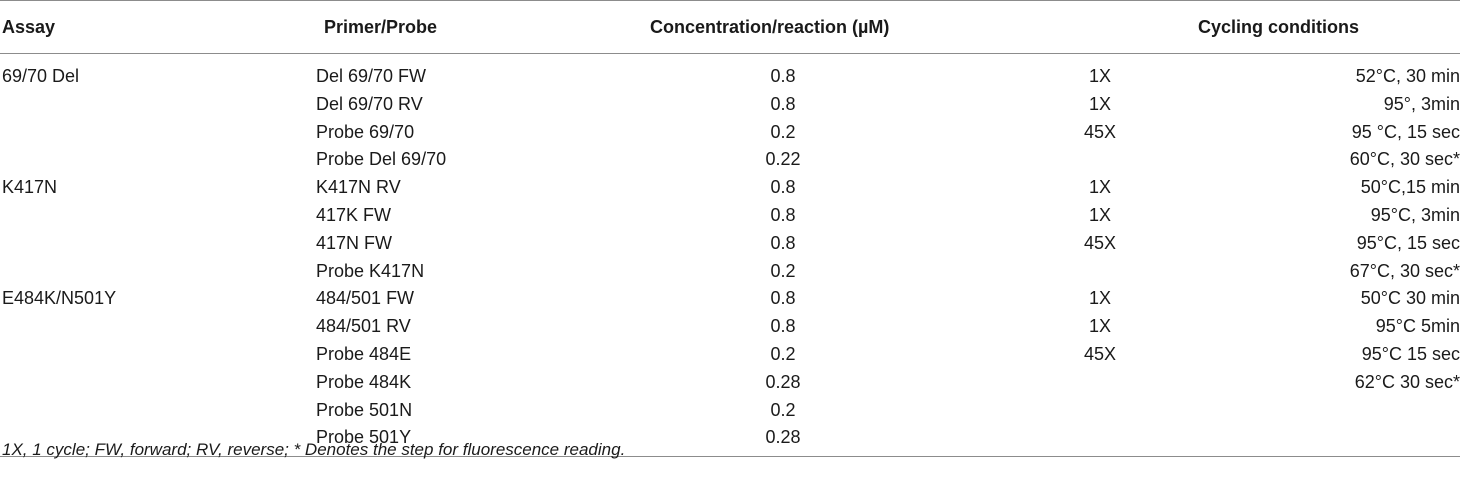 The height and width of the screenshot is (488, 1460). What do you see at coordinates (730, 53) in the screenshot?
I see `header-rule` at bounding box center [730, 53].